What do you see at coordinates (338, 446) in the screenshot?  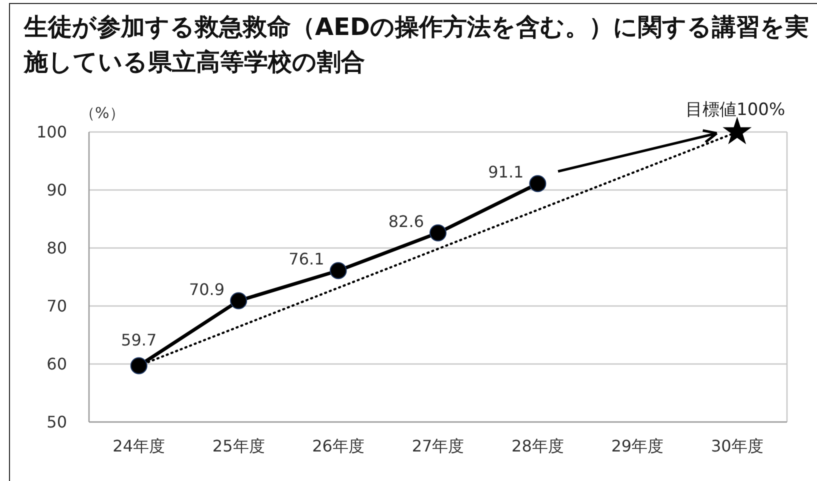 I see `x-tick-label: 26年度` at bounding box center [338, 446].